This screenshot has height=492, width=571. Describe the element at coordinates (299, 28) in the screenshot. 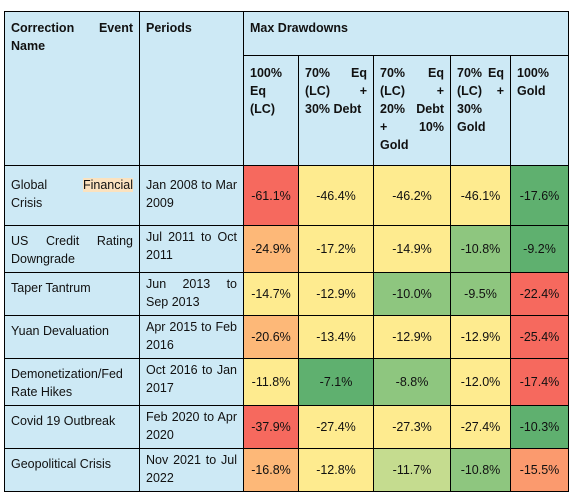

I see `header-max-drawdowns-text: Max Drawdowns` at that location.